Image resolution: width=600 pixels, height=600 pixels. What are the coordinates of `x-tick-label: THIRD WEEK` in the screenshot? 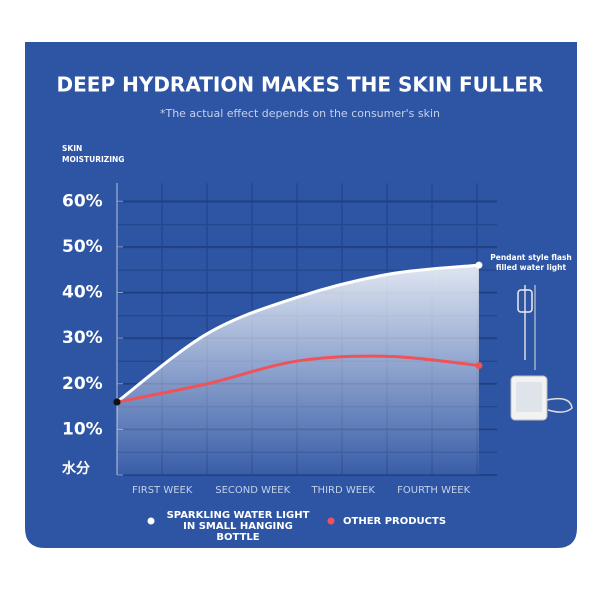 It's located at (342, 490).